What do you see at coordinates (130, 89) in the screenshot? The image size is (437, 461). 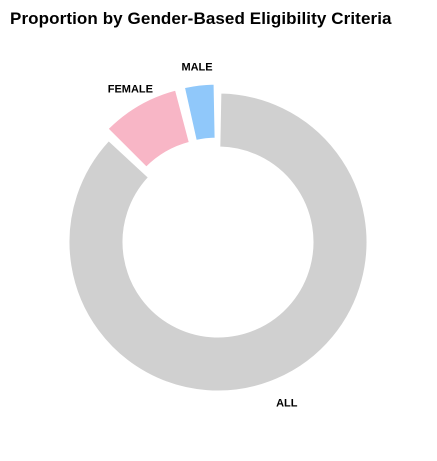 I see `slice-label-female: FEMALE` at bounding box center [130, 89].